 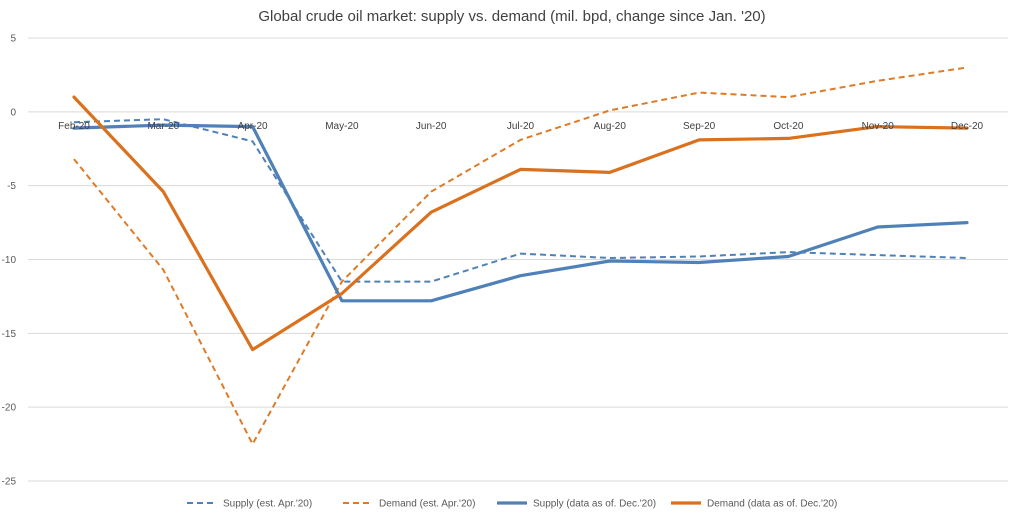 I want to click on x-tick-label: Sep-20, so click(x=699, y=126).